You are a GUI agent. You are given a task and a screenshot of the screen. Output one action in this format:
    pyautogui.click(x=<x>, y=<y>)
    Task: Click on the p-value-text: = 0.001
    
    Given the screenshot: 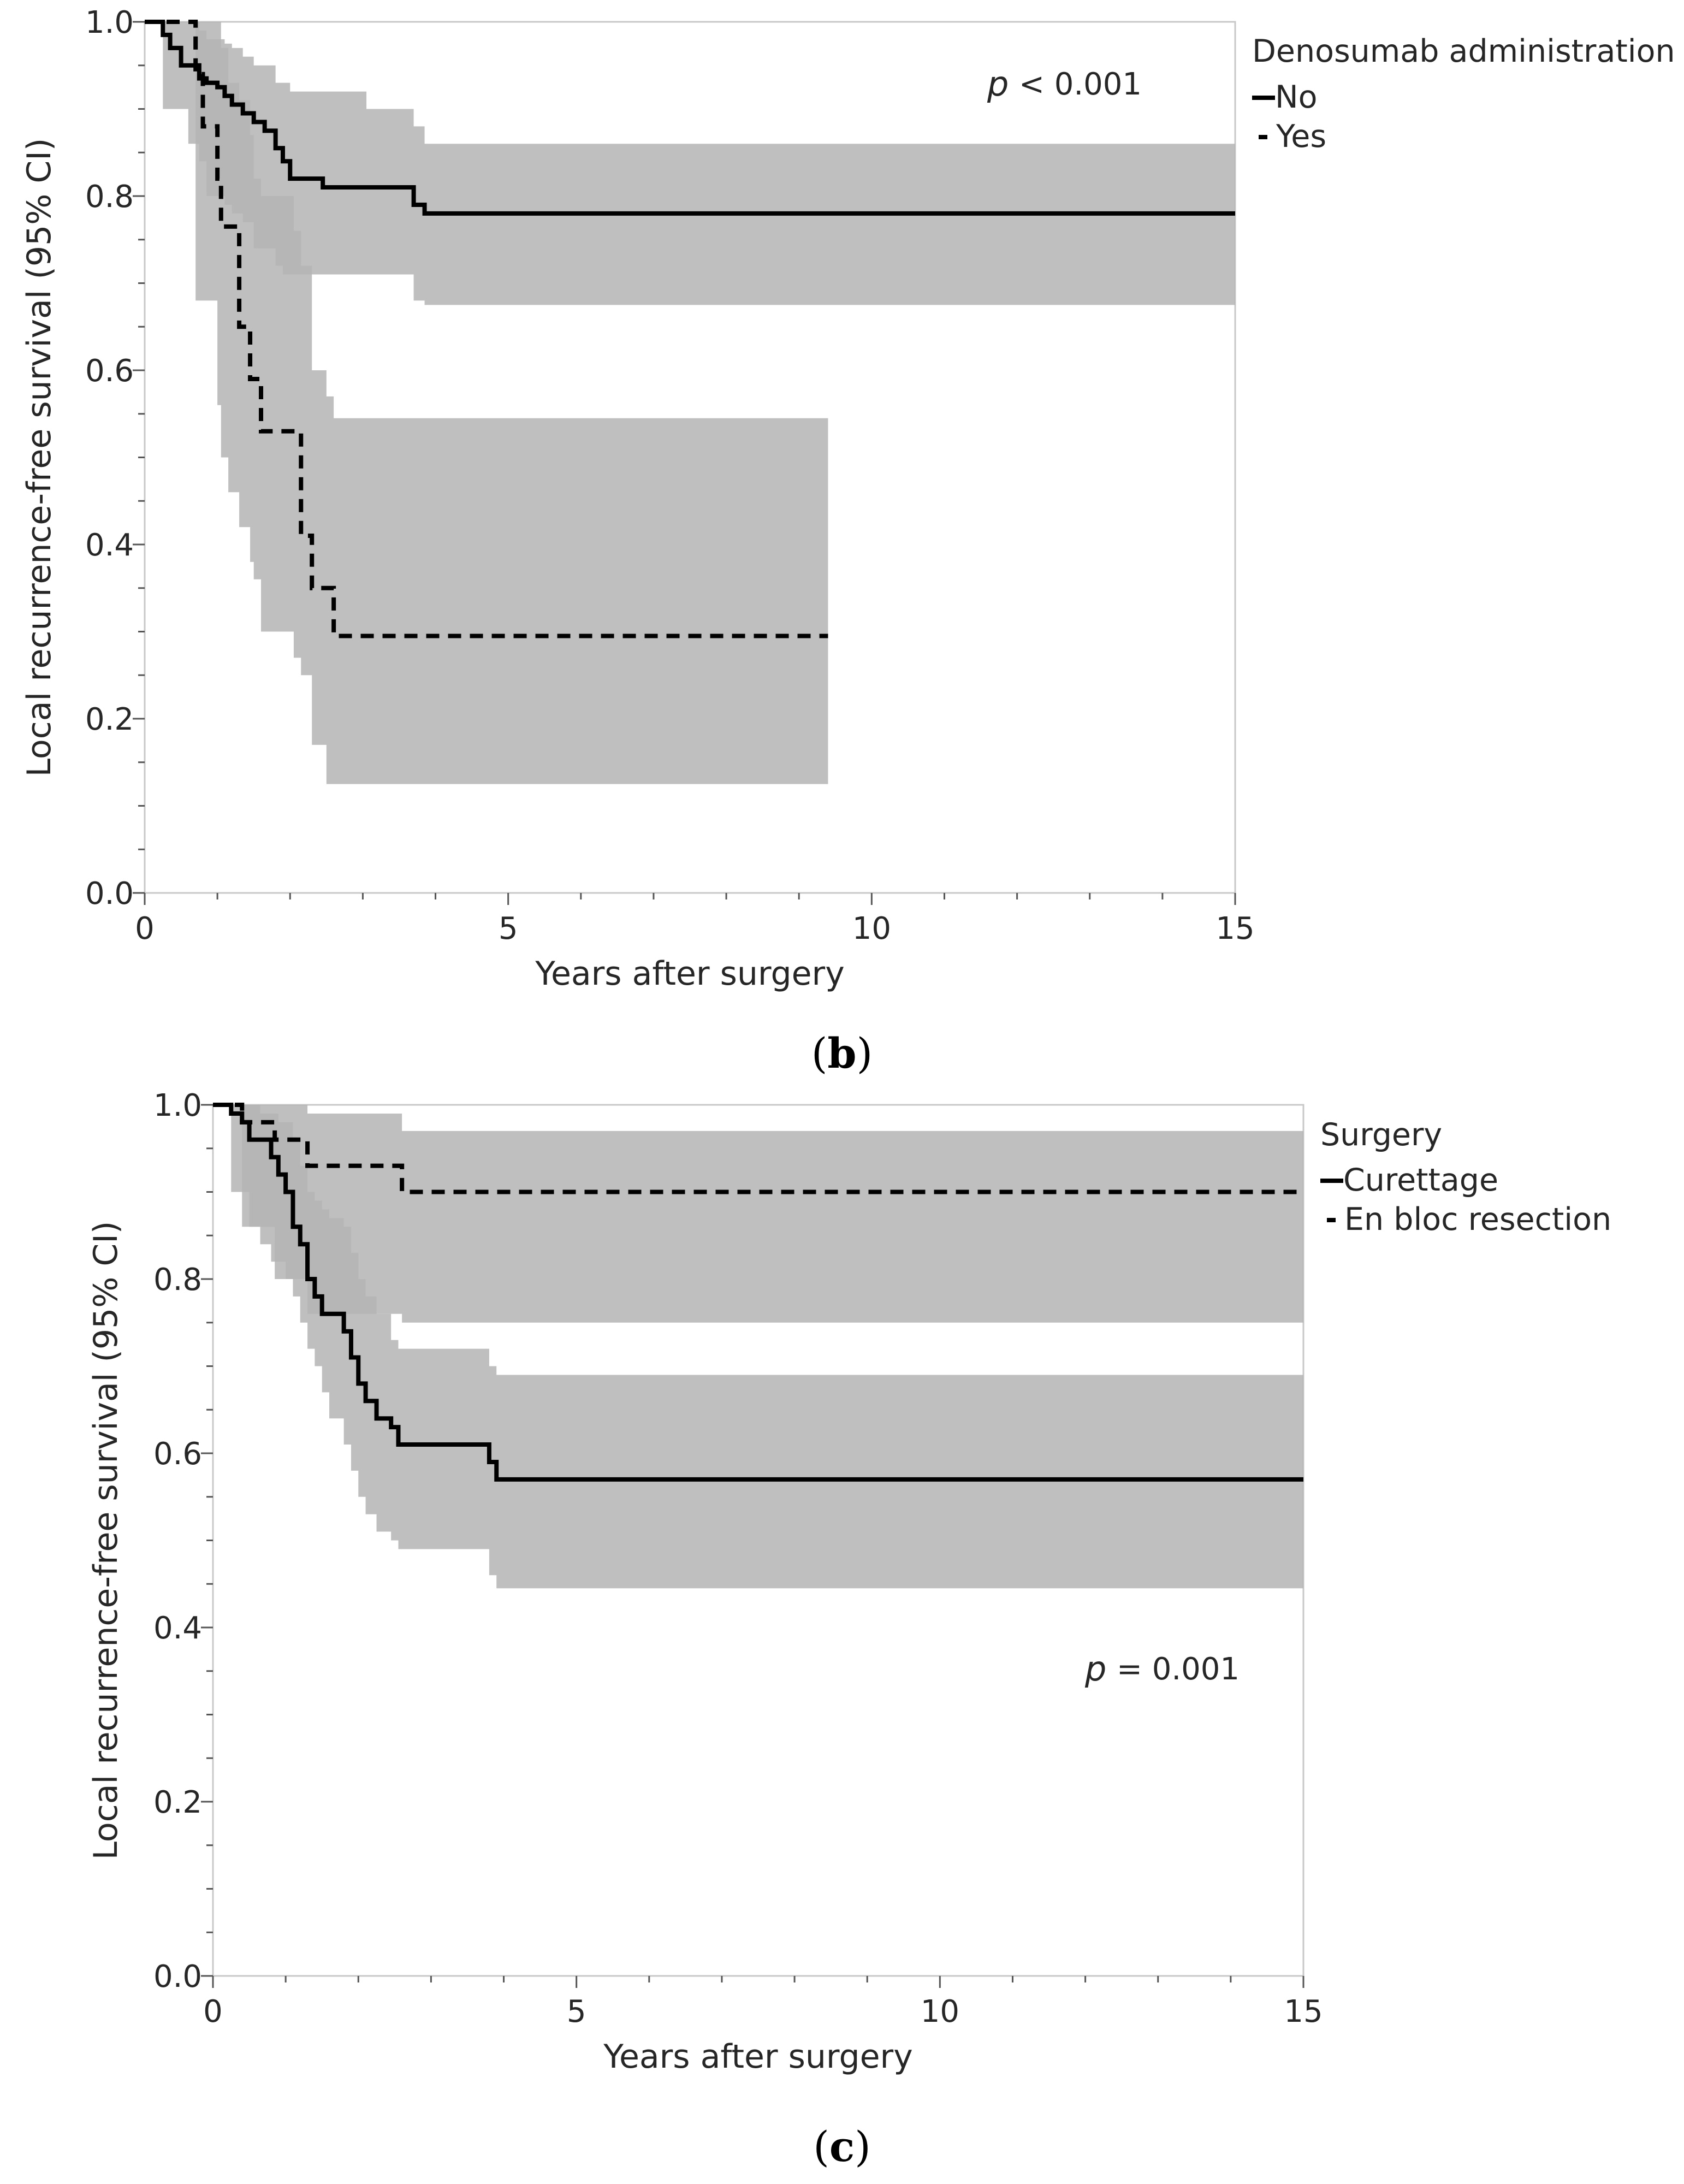 What is the action you would take?
    pyautogui.click(x=1178, y=1669)
    